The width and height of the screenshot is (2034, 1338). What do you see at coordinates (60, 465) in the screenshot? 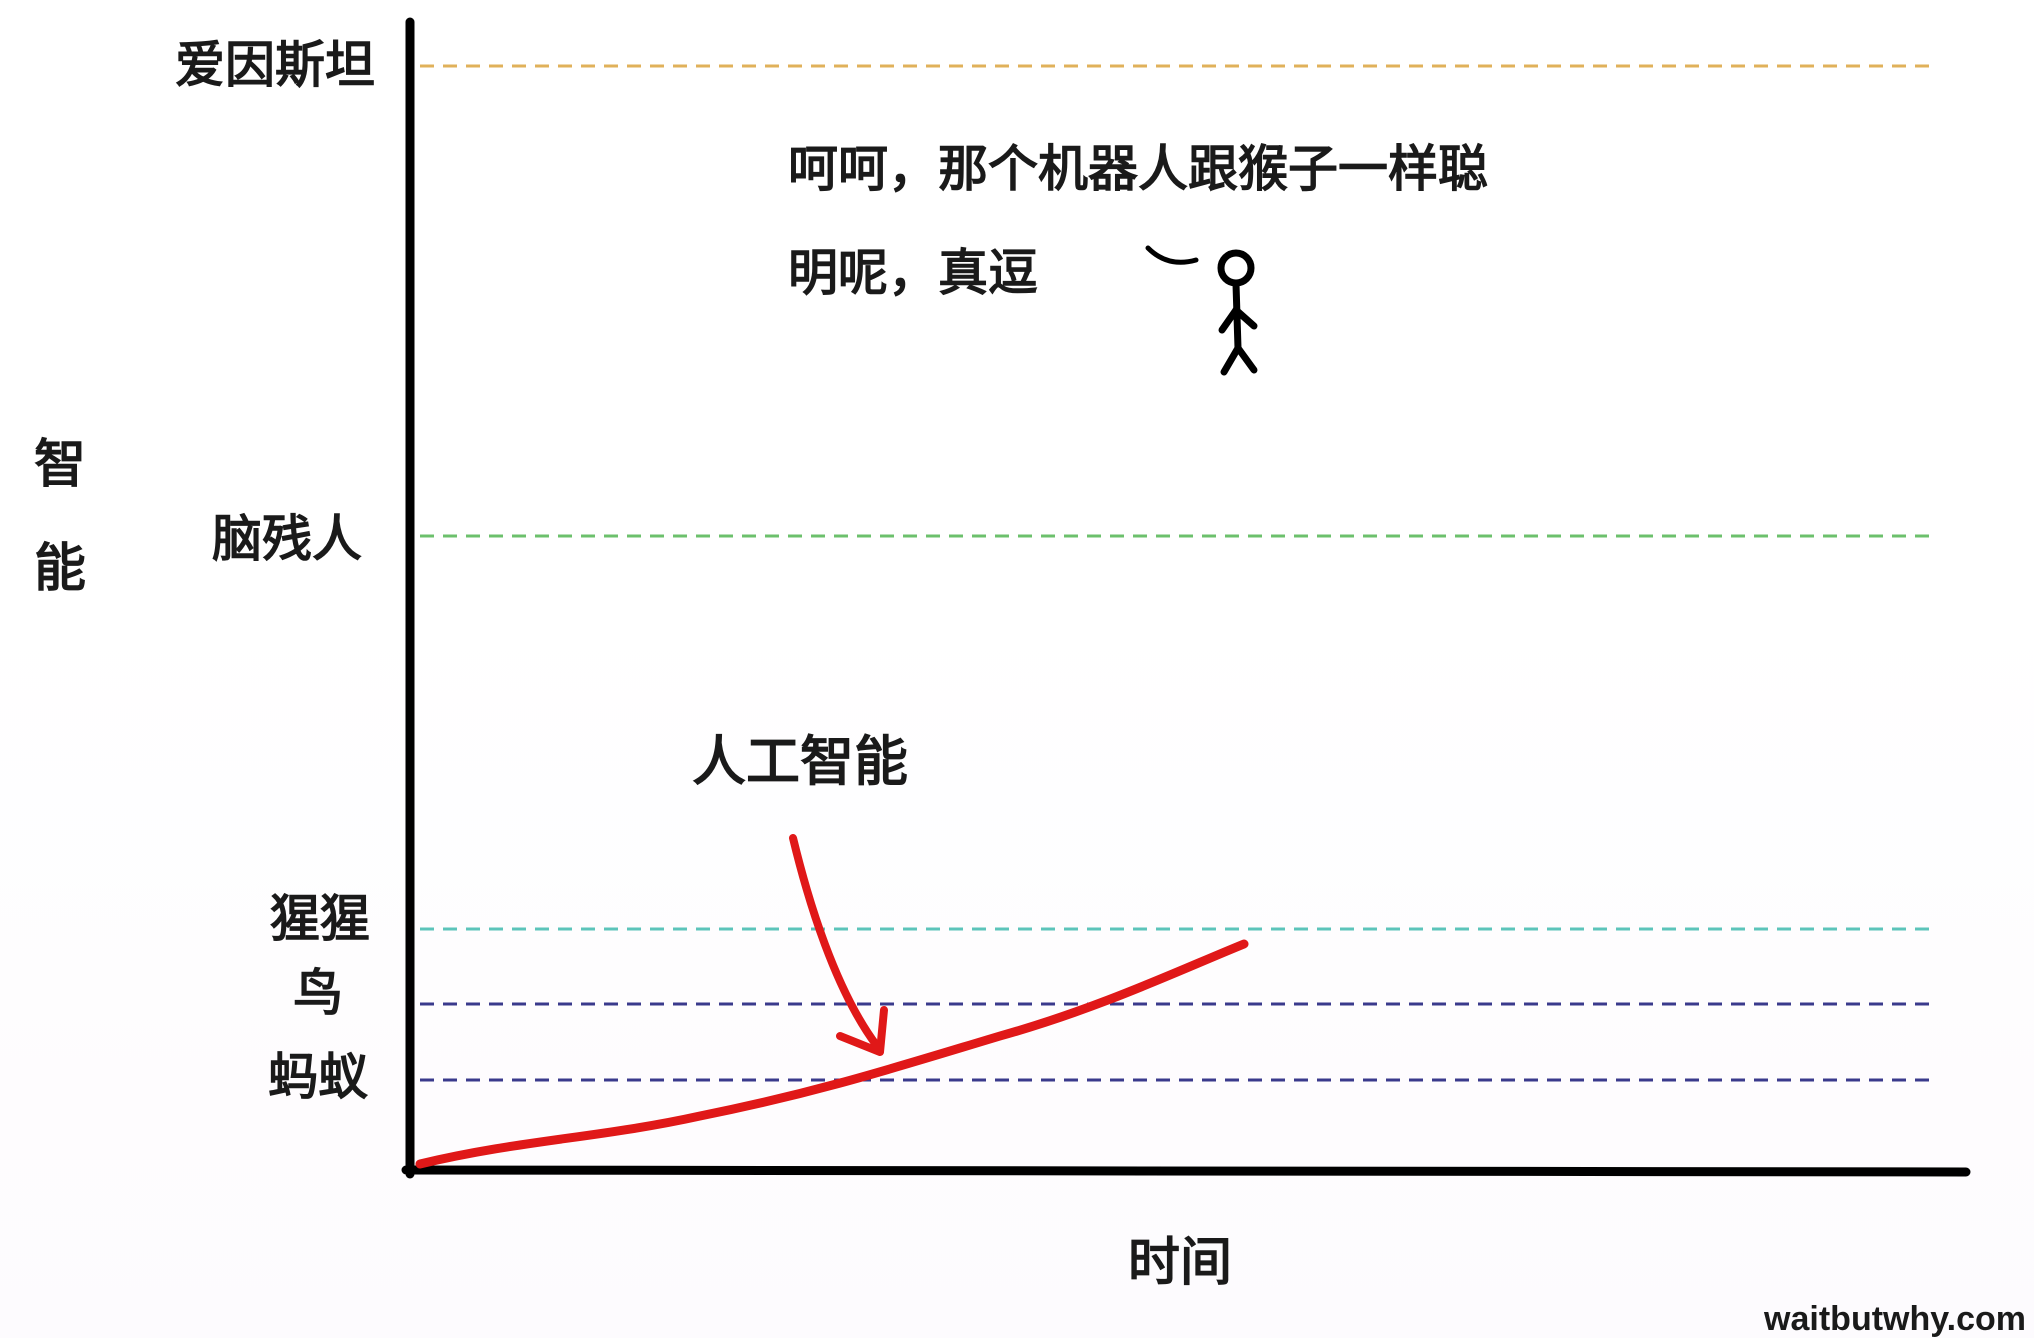
I see `y-axis-title-char-1: 智` at bounding box center [60, 465].